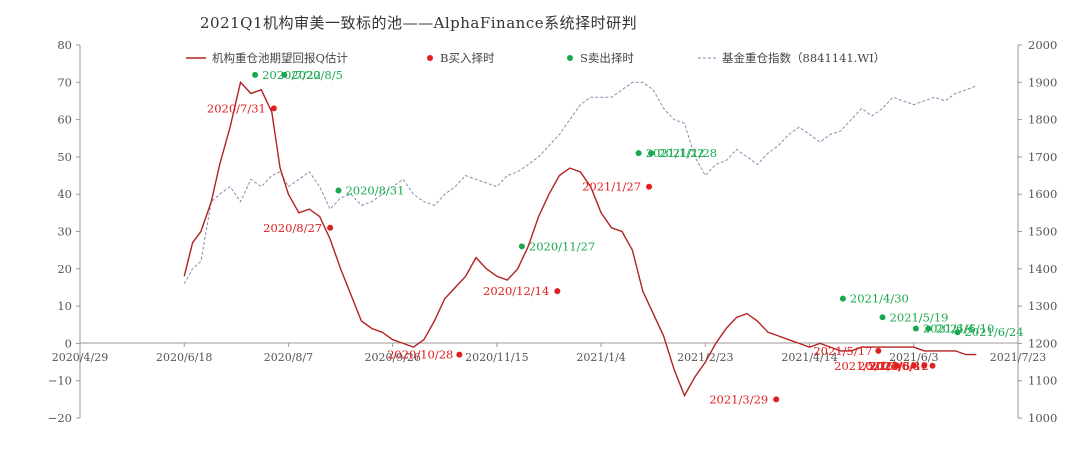 The width and height of the screenshot is (1080, 473). Describe the element at coordinates (570, 58) in the screenshot. I see `legend-sell-swatch` at that location.